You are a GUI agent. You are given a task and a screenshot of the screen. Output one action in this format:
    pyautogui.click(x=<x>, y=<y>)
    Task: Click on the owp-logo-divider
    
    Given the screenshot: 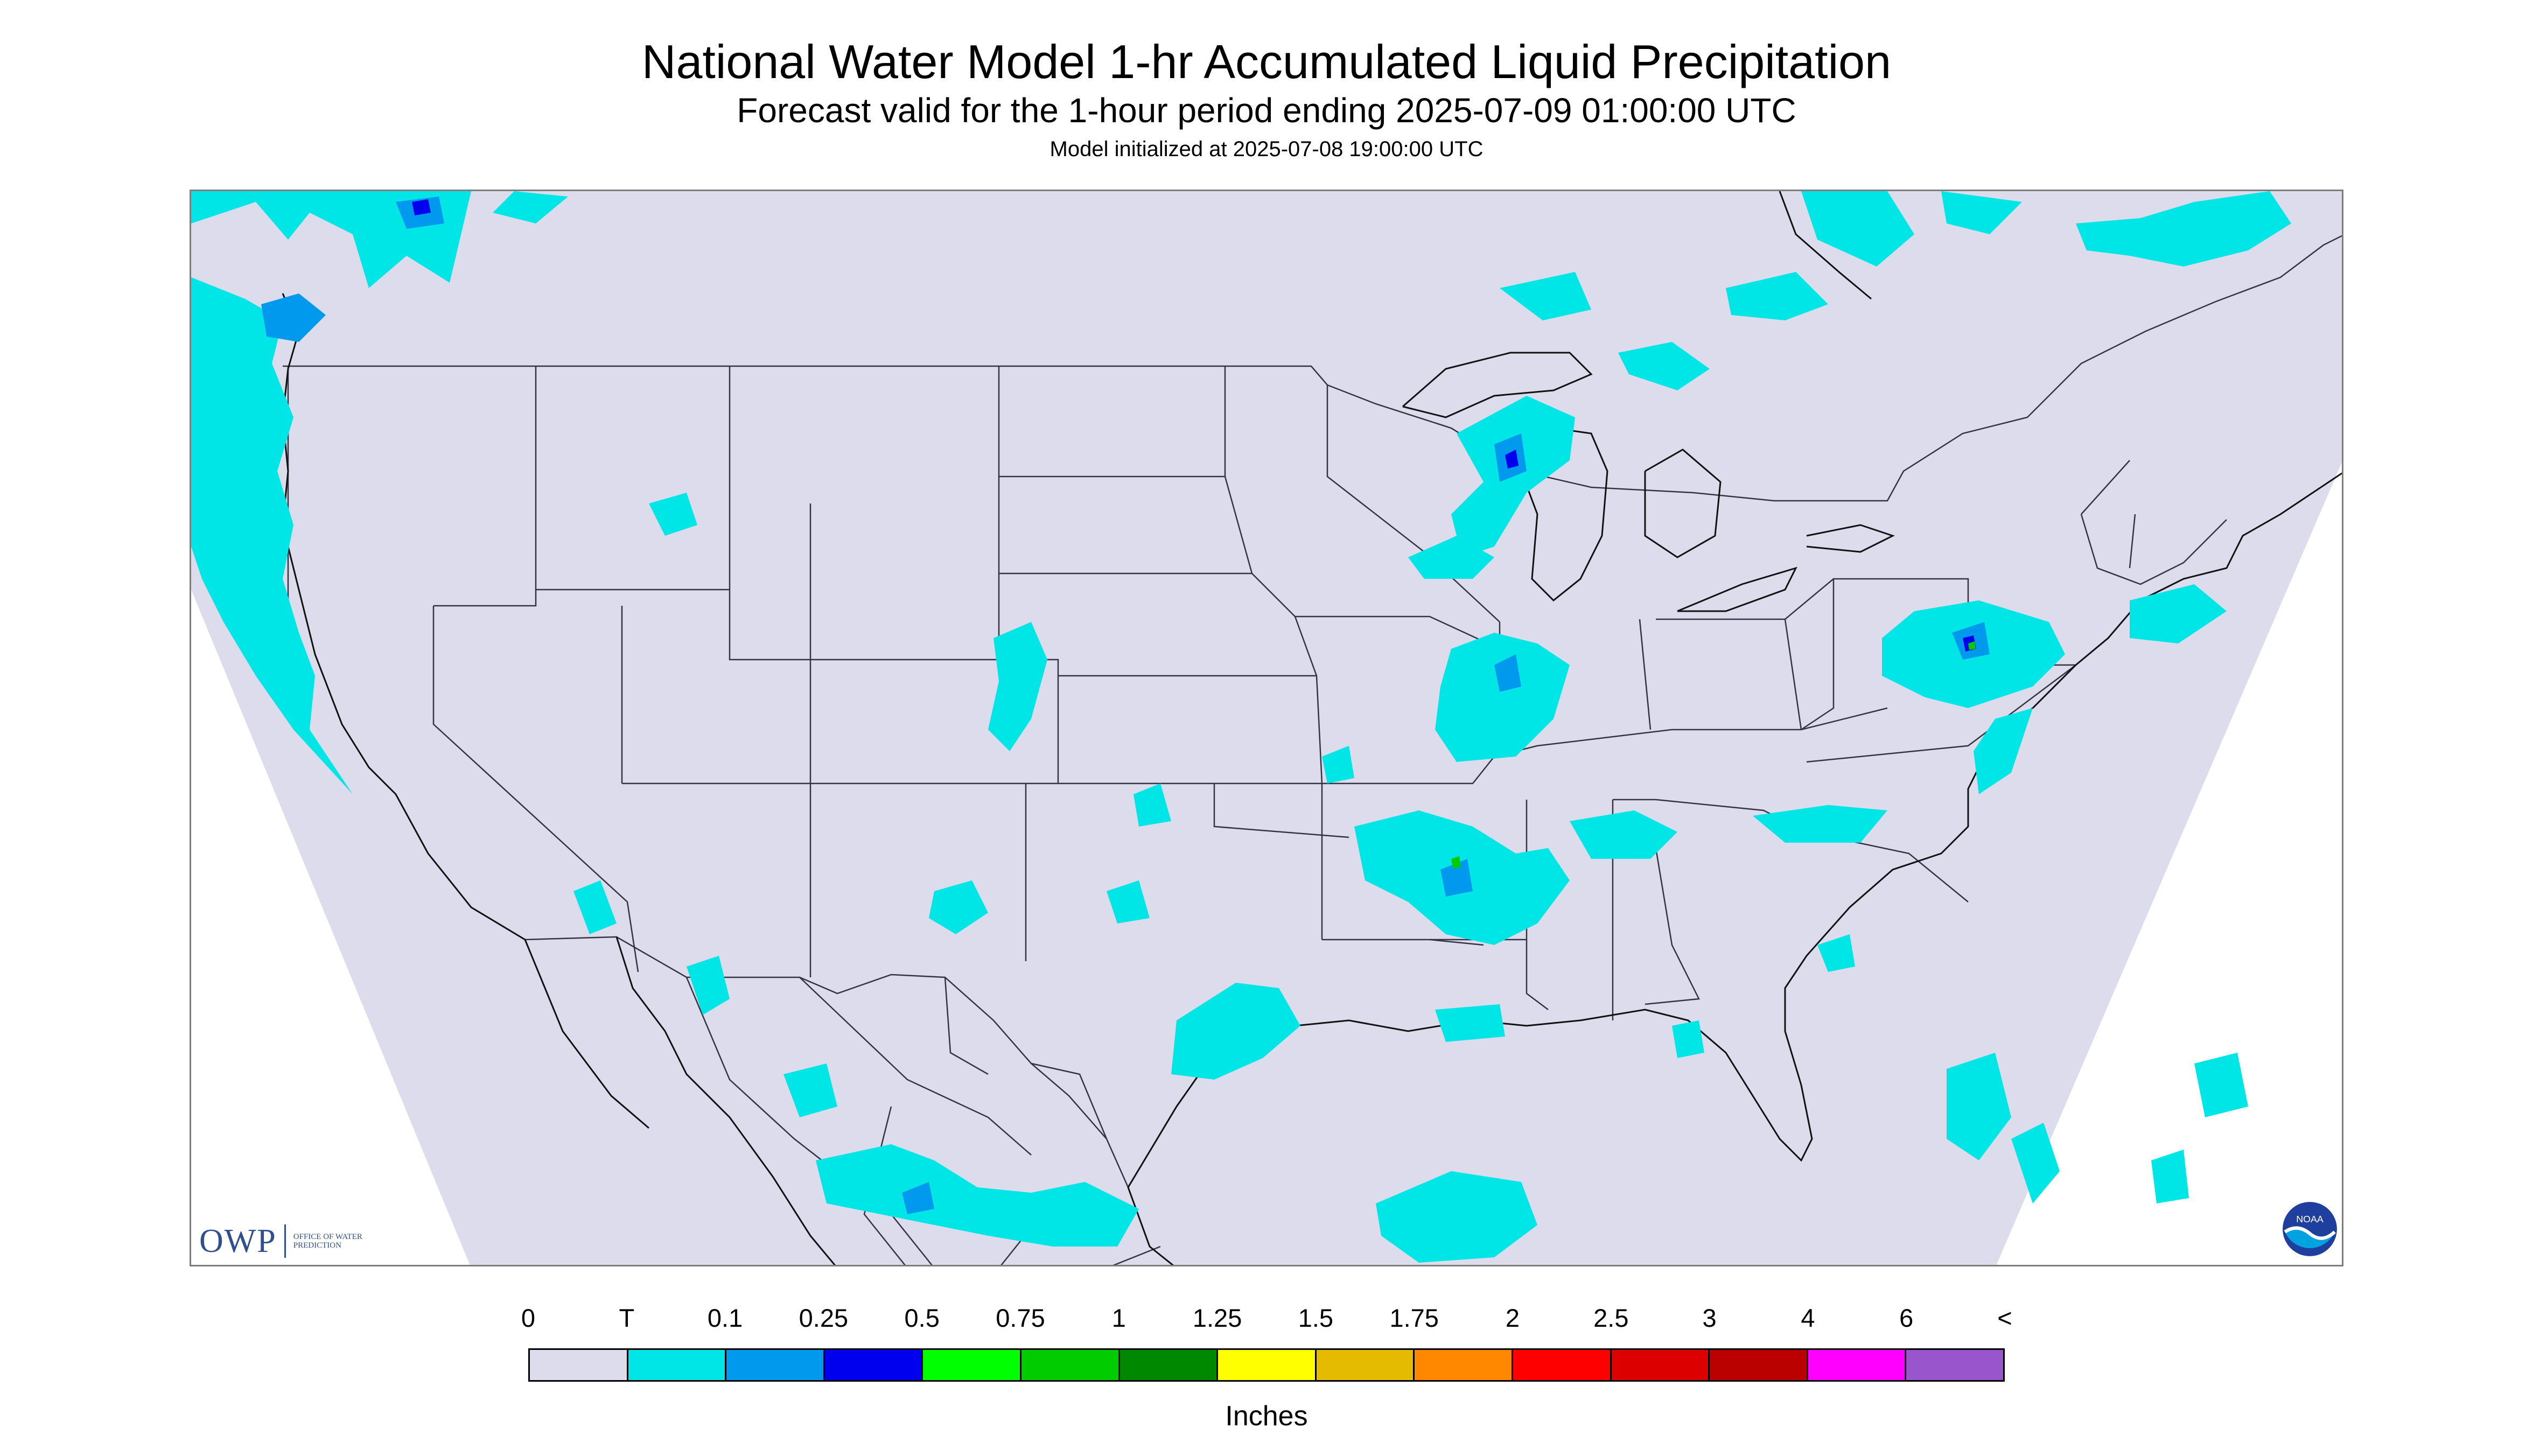 What is the action you would take?
    pyautogui.click(x=285, y=1241)
    